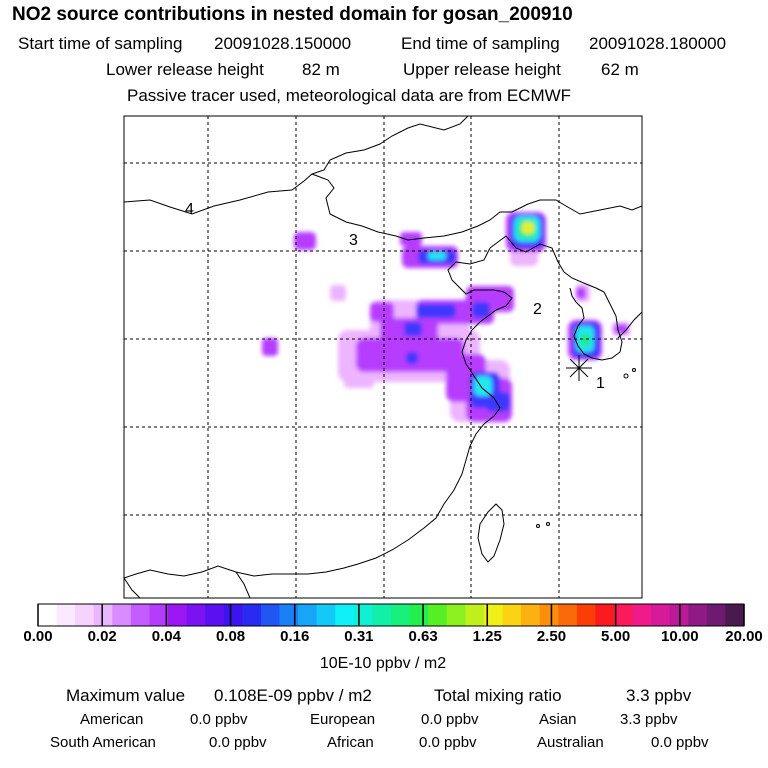 The height and width of the screenshot is (768, 768). I want to click on start-time-label: Start time of sampling, so click(100, 43).